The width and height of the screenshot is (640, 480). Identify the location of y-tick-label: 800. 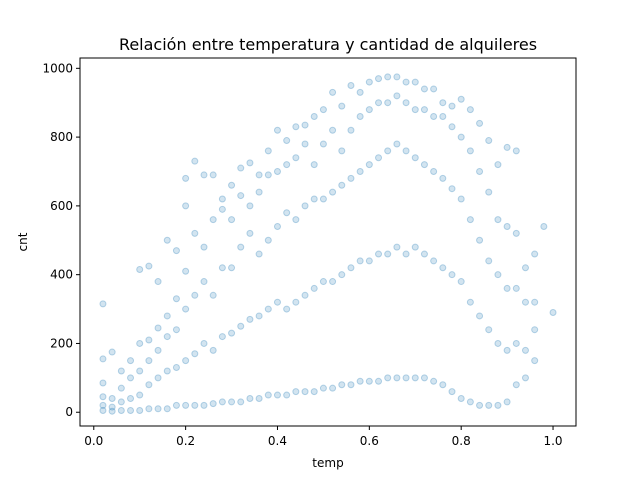
(61, 137).